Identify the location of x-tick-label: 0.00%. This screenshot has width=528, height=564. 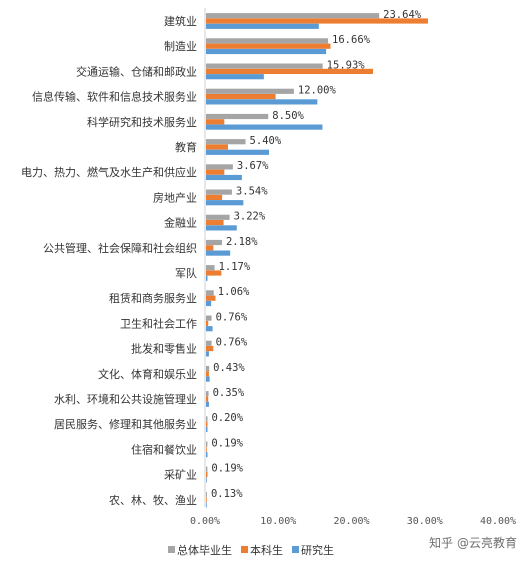
(205, 521).